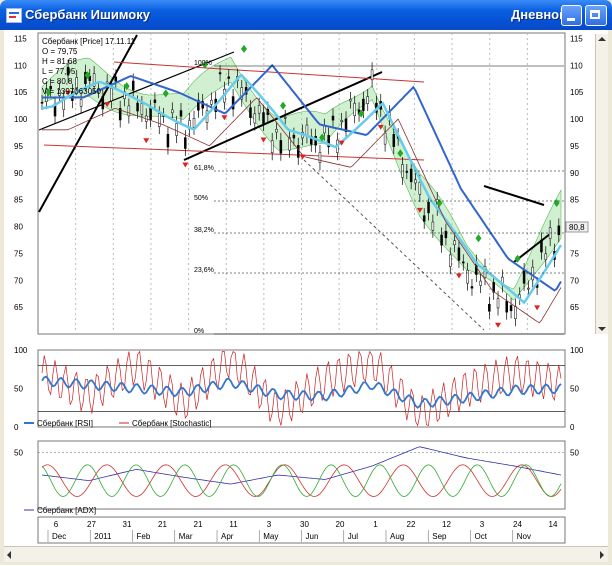  I want to click on y-tick-right: 75, so click(574, 253).